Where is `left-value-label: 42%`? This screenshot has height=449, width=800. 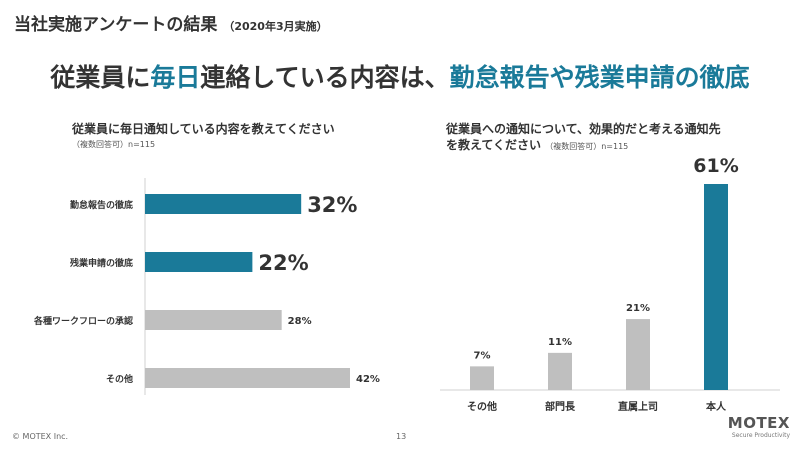
left-value-label: 42% is located at coordinates (368, 379).